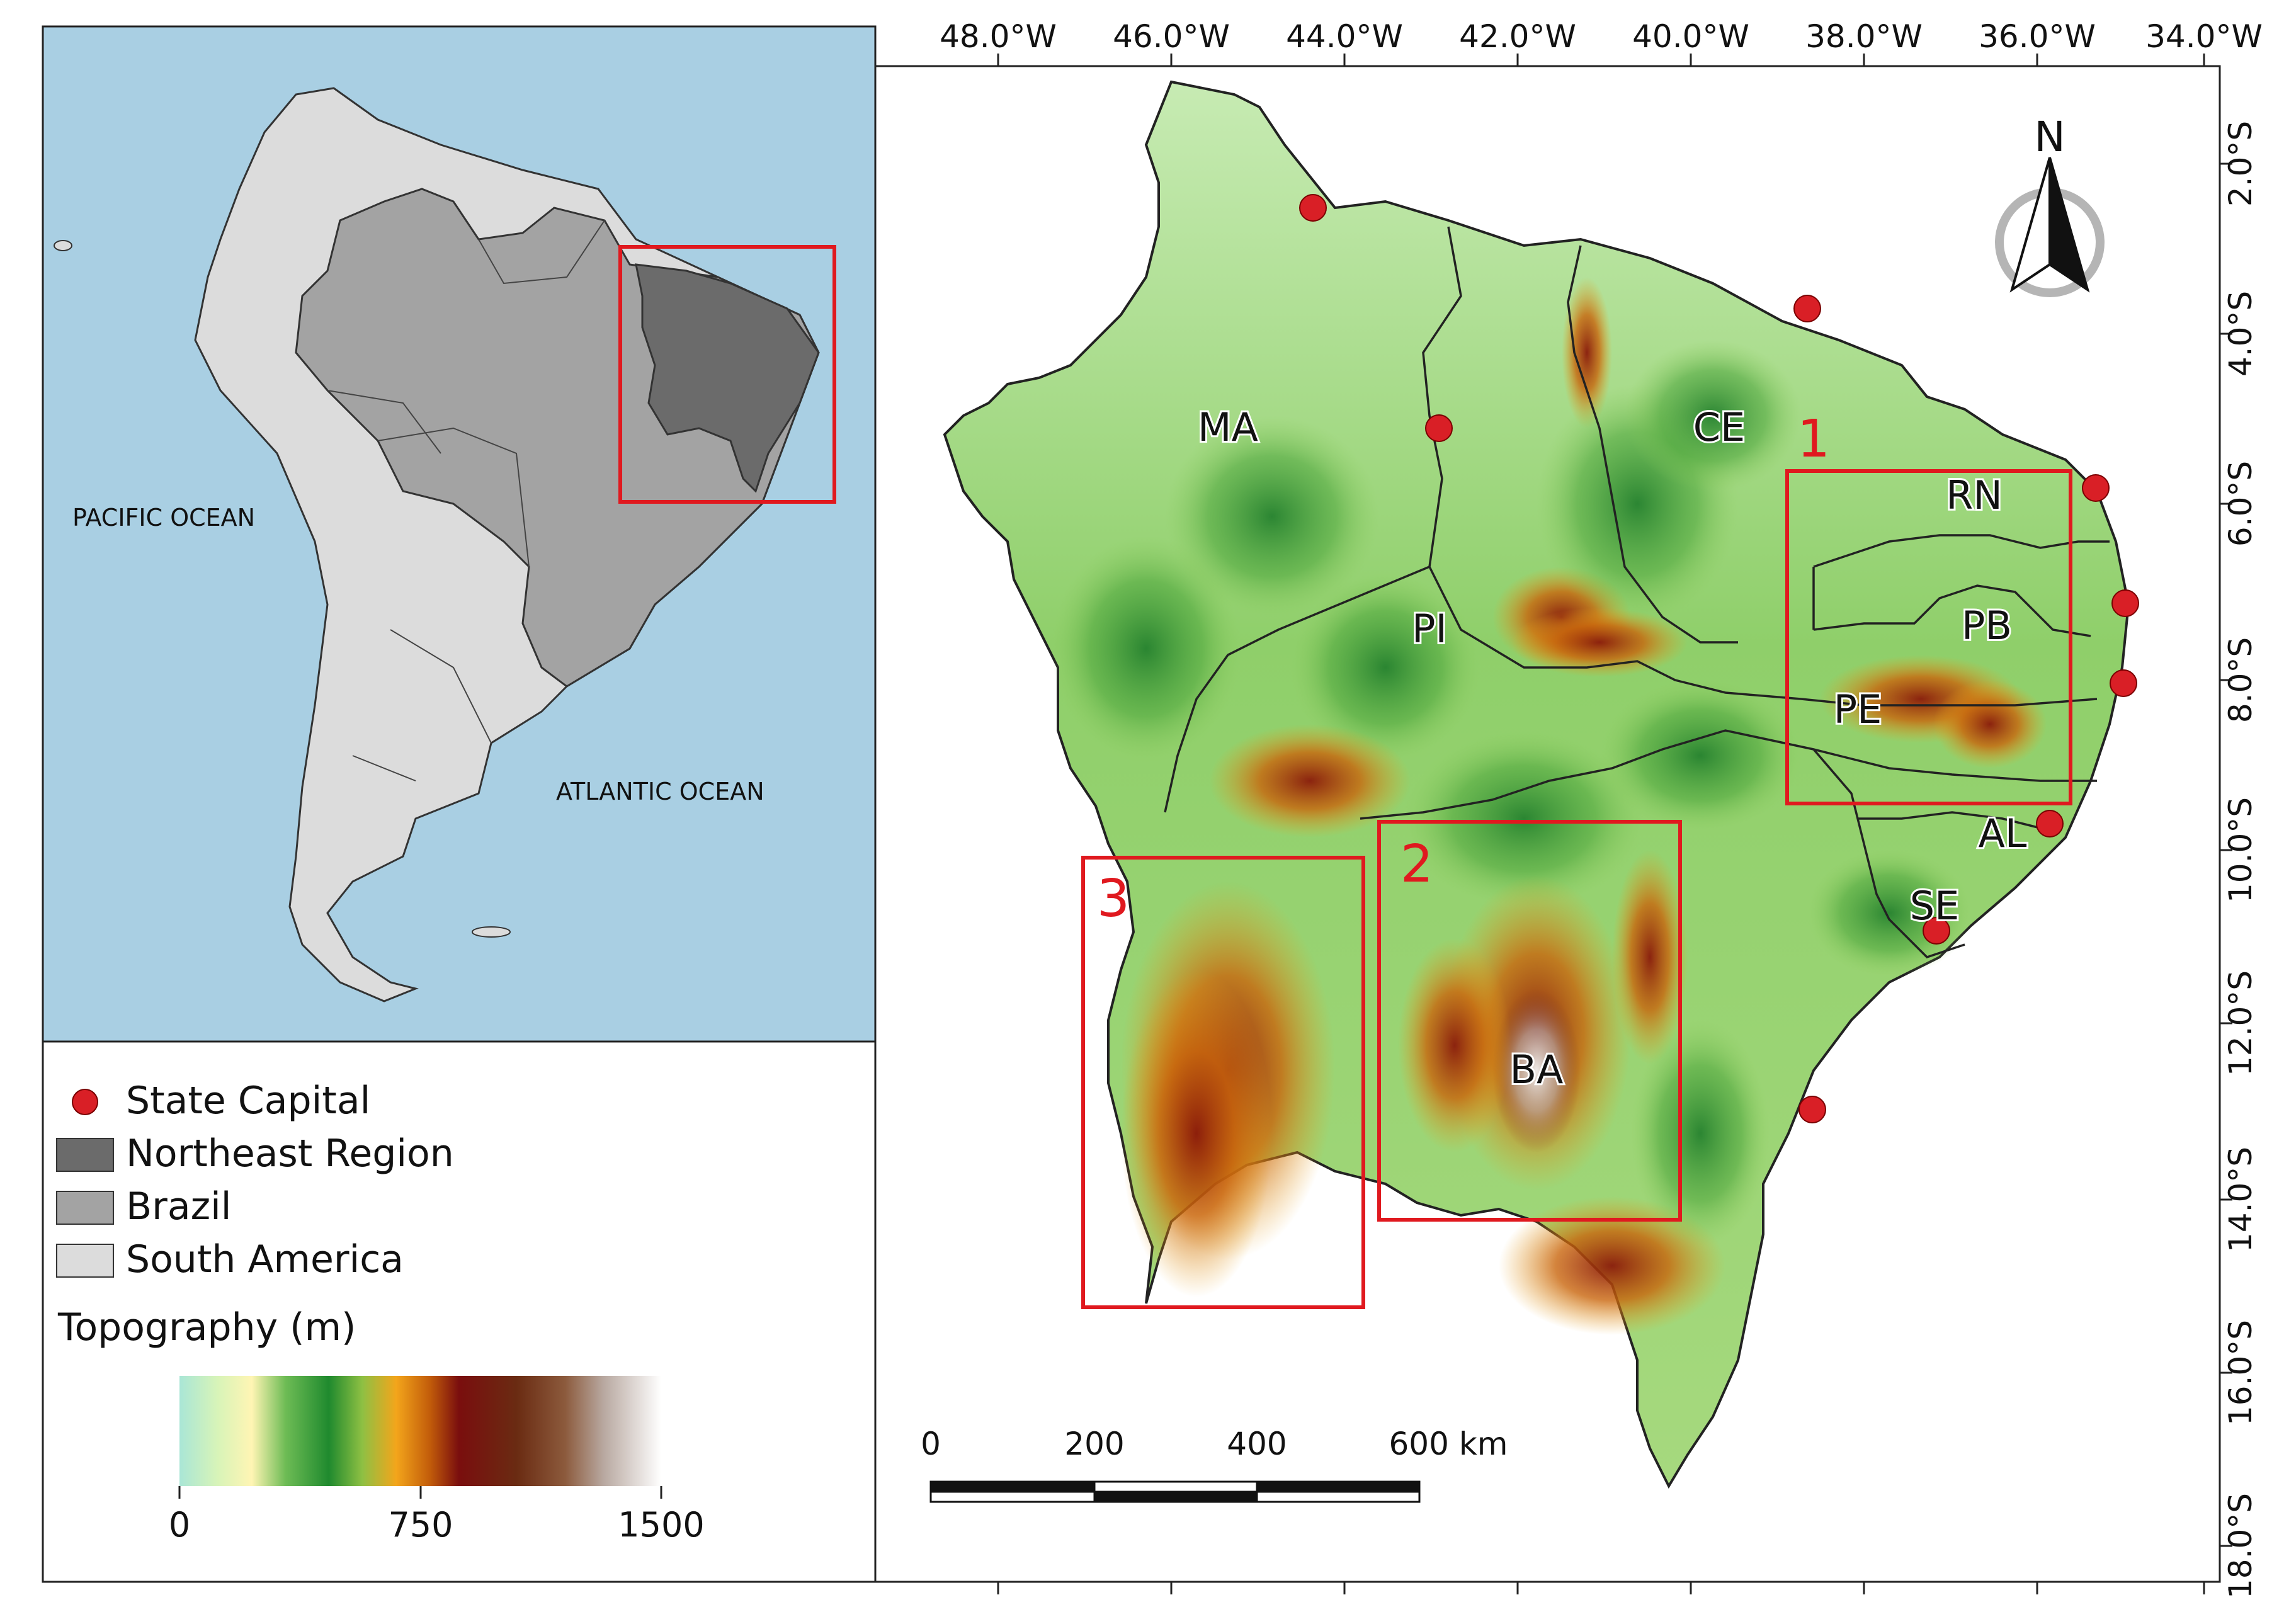  Describe the element at coordinates (2240, 504) in the screenshot. I see `latitude-tick-label: 6.0°S` at that location.